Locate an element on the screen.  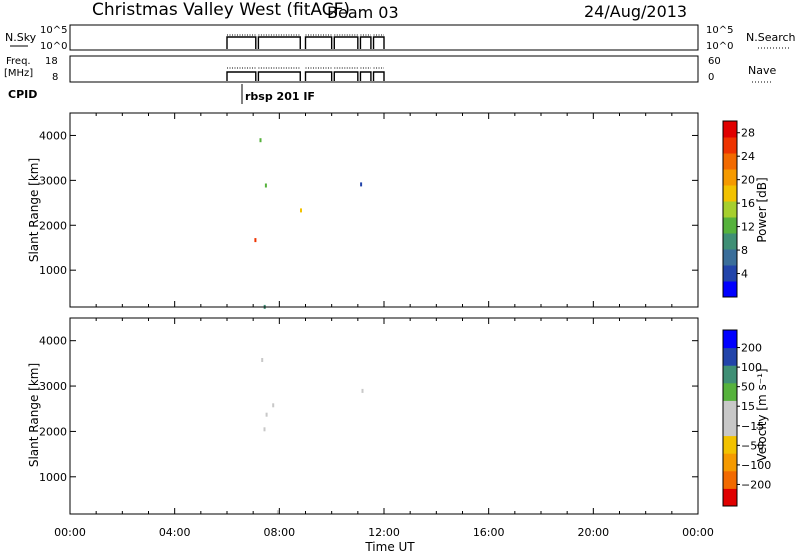
date-label: 24/Aug/2013 is located at coordinates (635, 11).